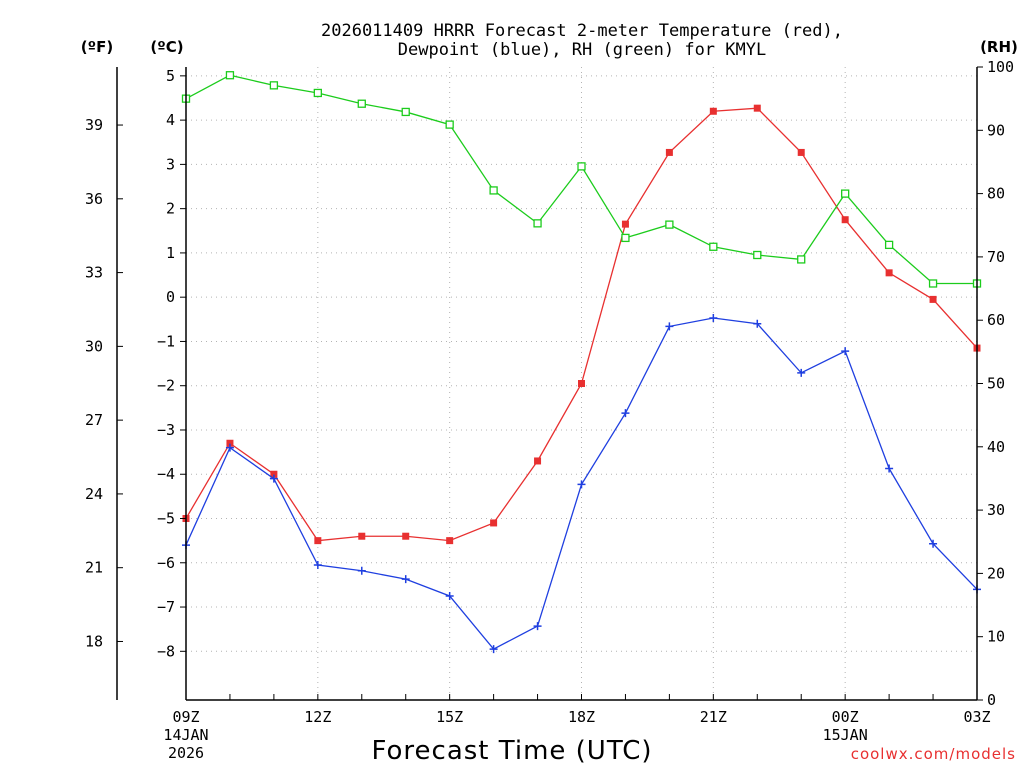 Image resolution: width=1024 pixels, height=768 pixels. Describe the element at coordinates (94, 125) in the screenshot. I see `fahrenheit-tick-label: 39` at that location.